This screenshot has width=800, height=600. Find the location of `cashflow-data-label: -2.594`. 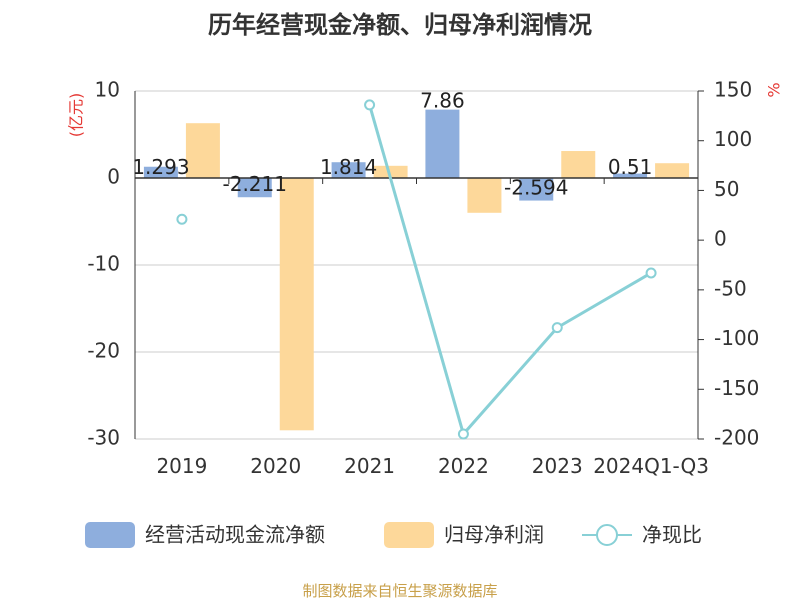

cashflow-data-label: -2.594 is located at coordinates (536, 188).